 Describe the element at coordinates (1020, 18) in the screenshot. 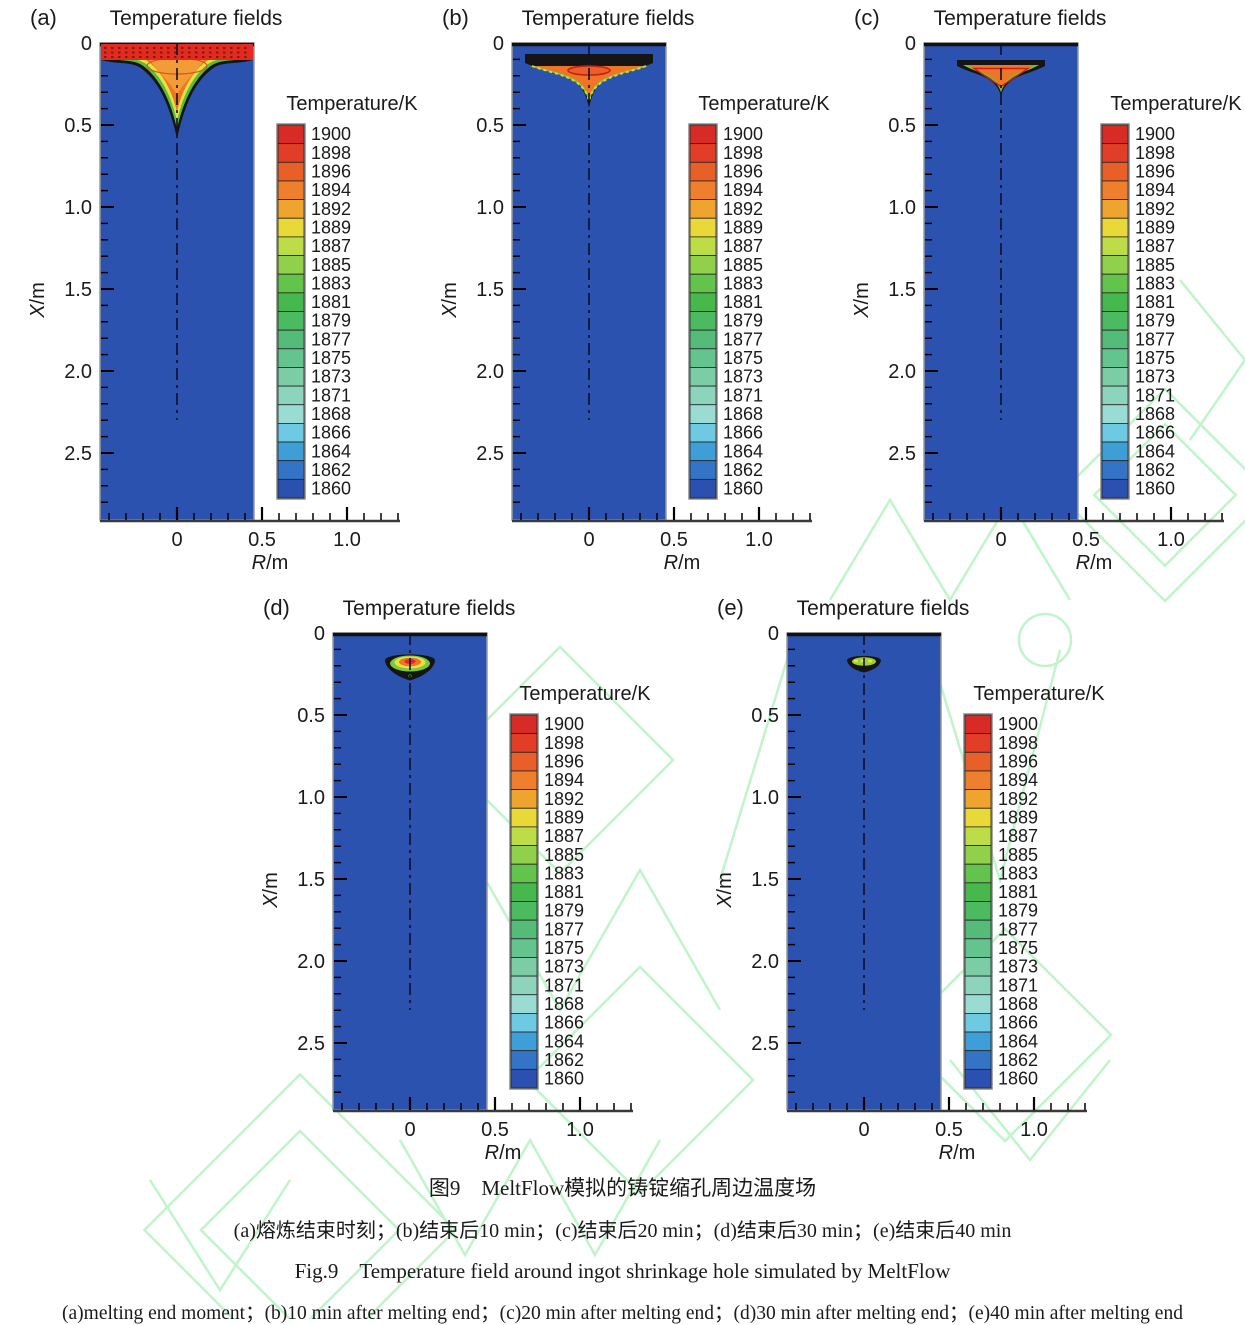

I see `panel-title: Temperature fields` at that location.